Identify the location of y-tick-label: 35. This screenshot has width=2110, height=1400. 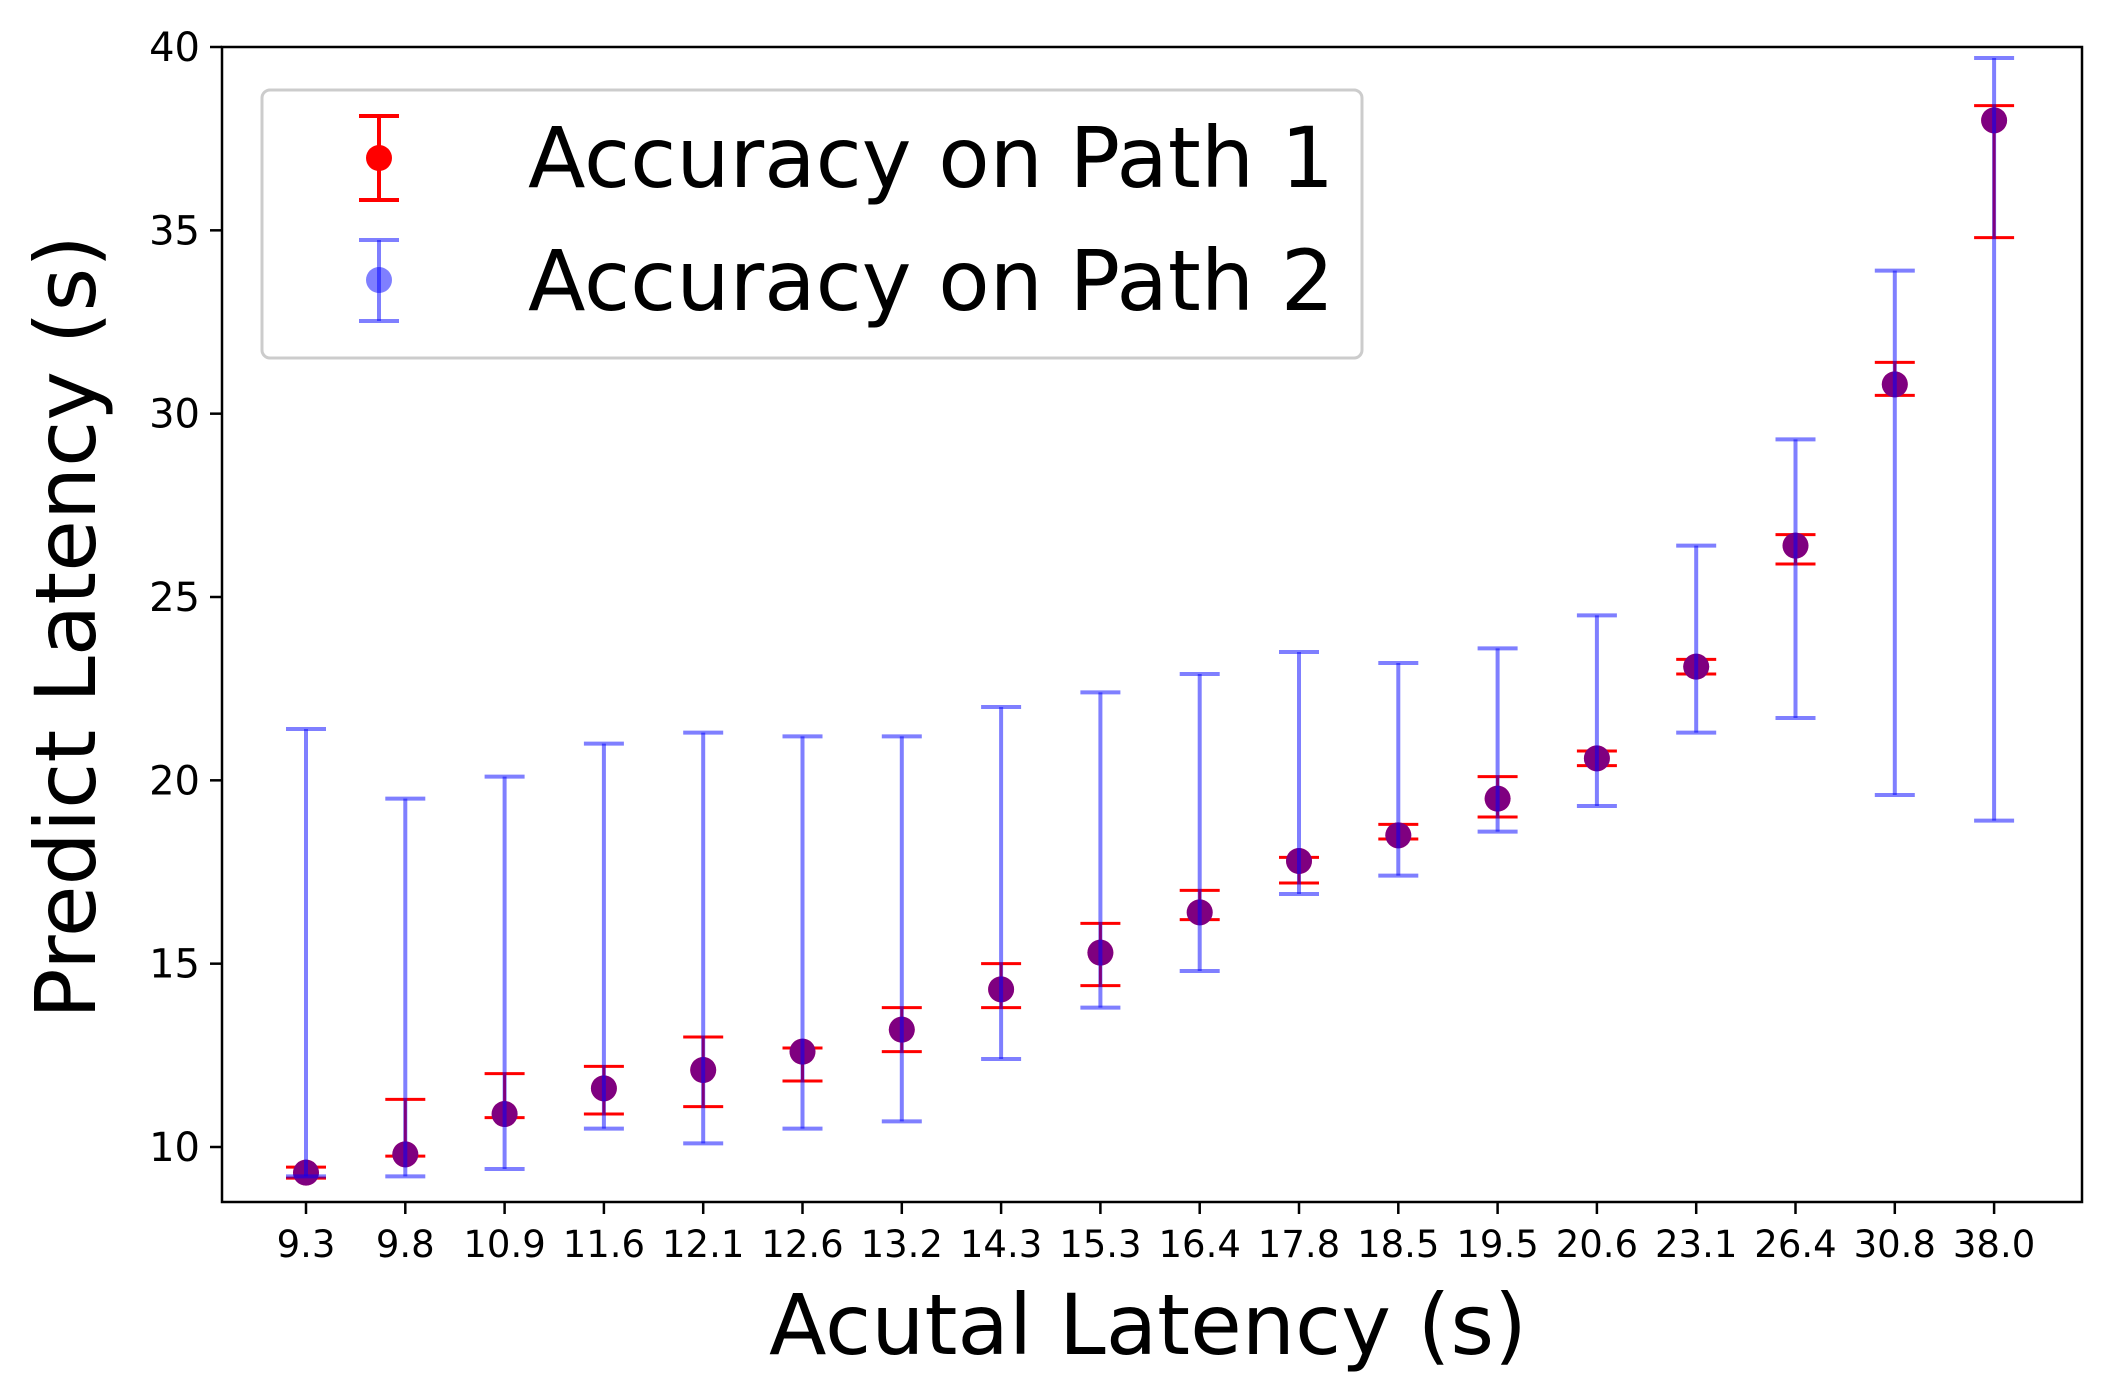
(174, 231).